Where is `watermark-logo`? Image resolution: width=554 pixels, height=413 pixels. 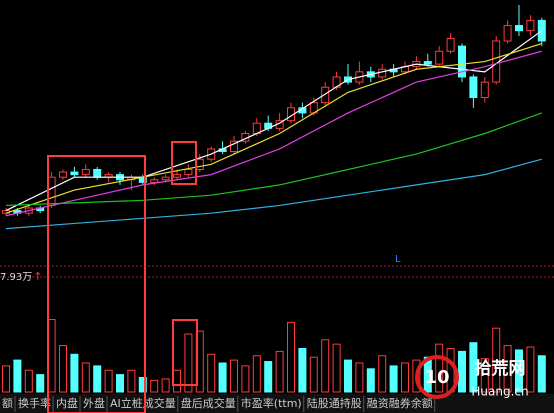 watermark-logo is located at coordinates (437, 377).